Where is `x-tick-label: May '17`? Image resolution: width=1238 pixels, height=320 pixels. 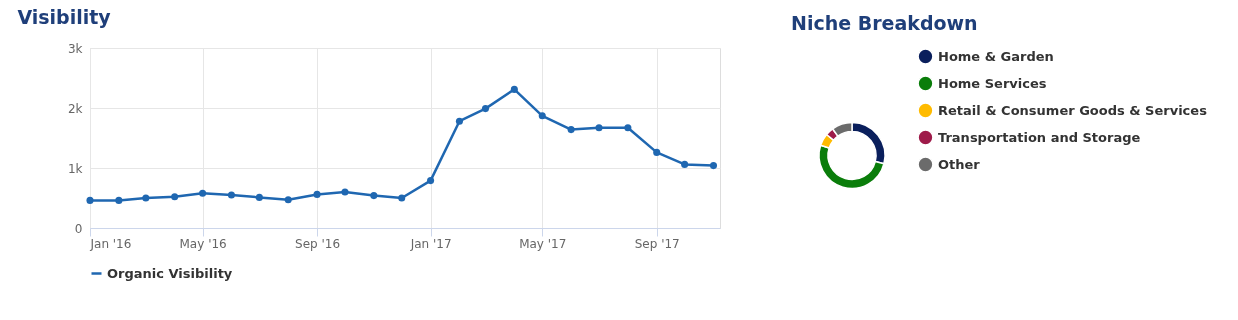 x-tick-label: May '17 is located at coordinates (543, 243).